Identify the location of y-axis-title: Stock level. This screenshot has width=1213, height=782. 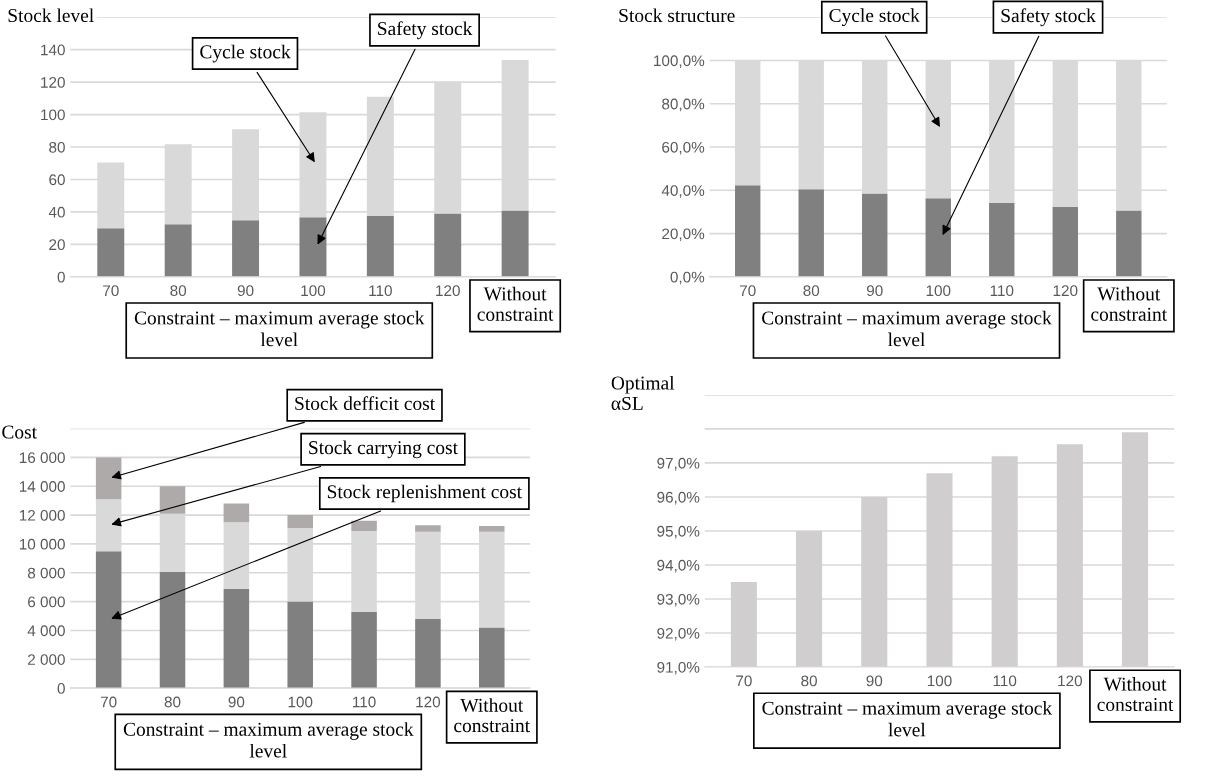
(51, 15).